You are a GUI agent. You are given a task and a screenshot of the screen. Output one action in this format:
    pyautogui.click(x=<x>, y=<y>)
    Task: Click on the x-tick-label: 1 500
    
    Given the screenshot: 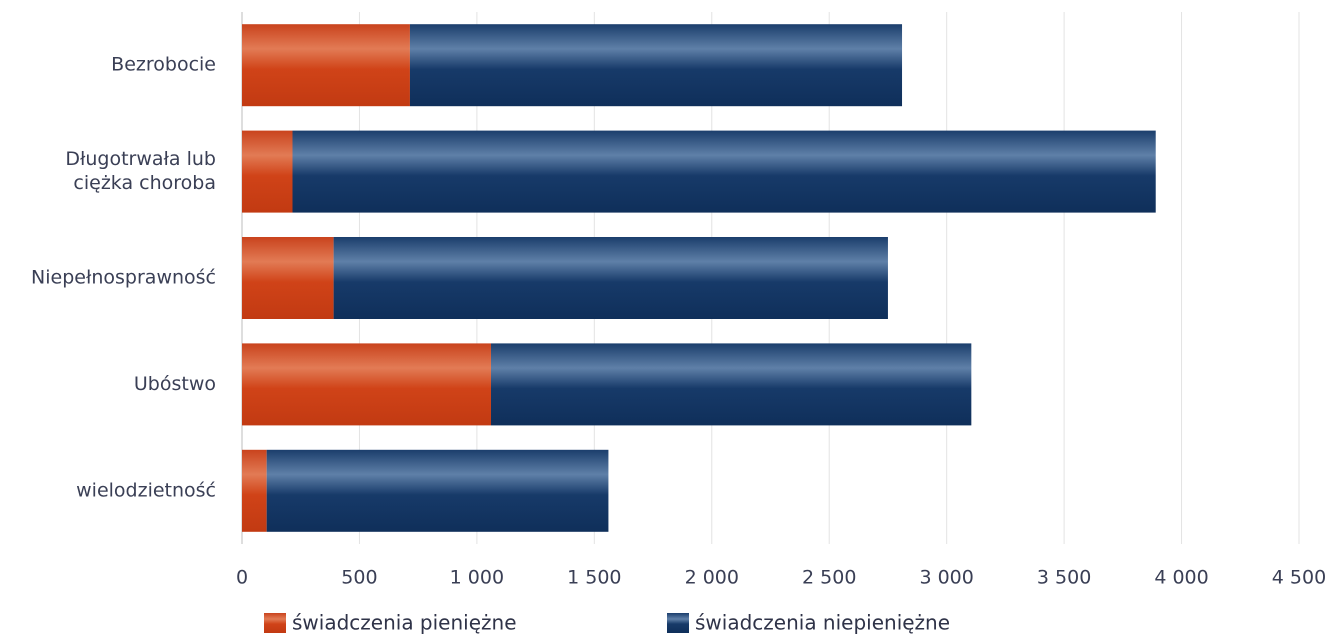 What is the action you would take?
    pyautogui.click(x=594, y=578)
    